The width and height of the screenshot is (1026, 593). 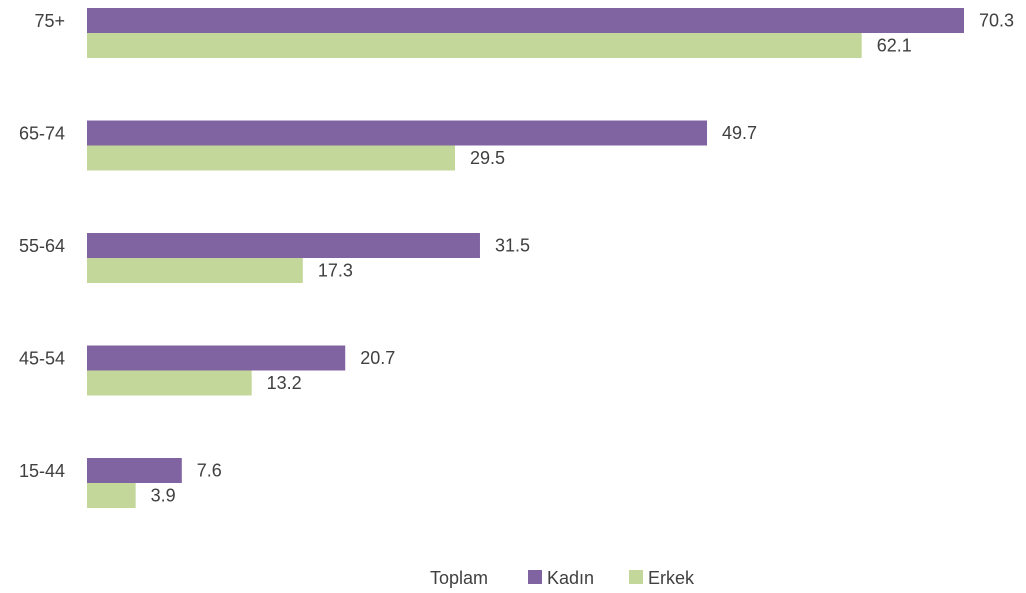 I want to click on legend-label-erkek: Erkek, so click(x=671, y=578).